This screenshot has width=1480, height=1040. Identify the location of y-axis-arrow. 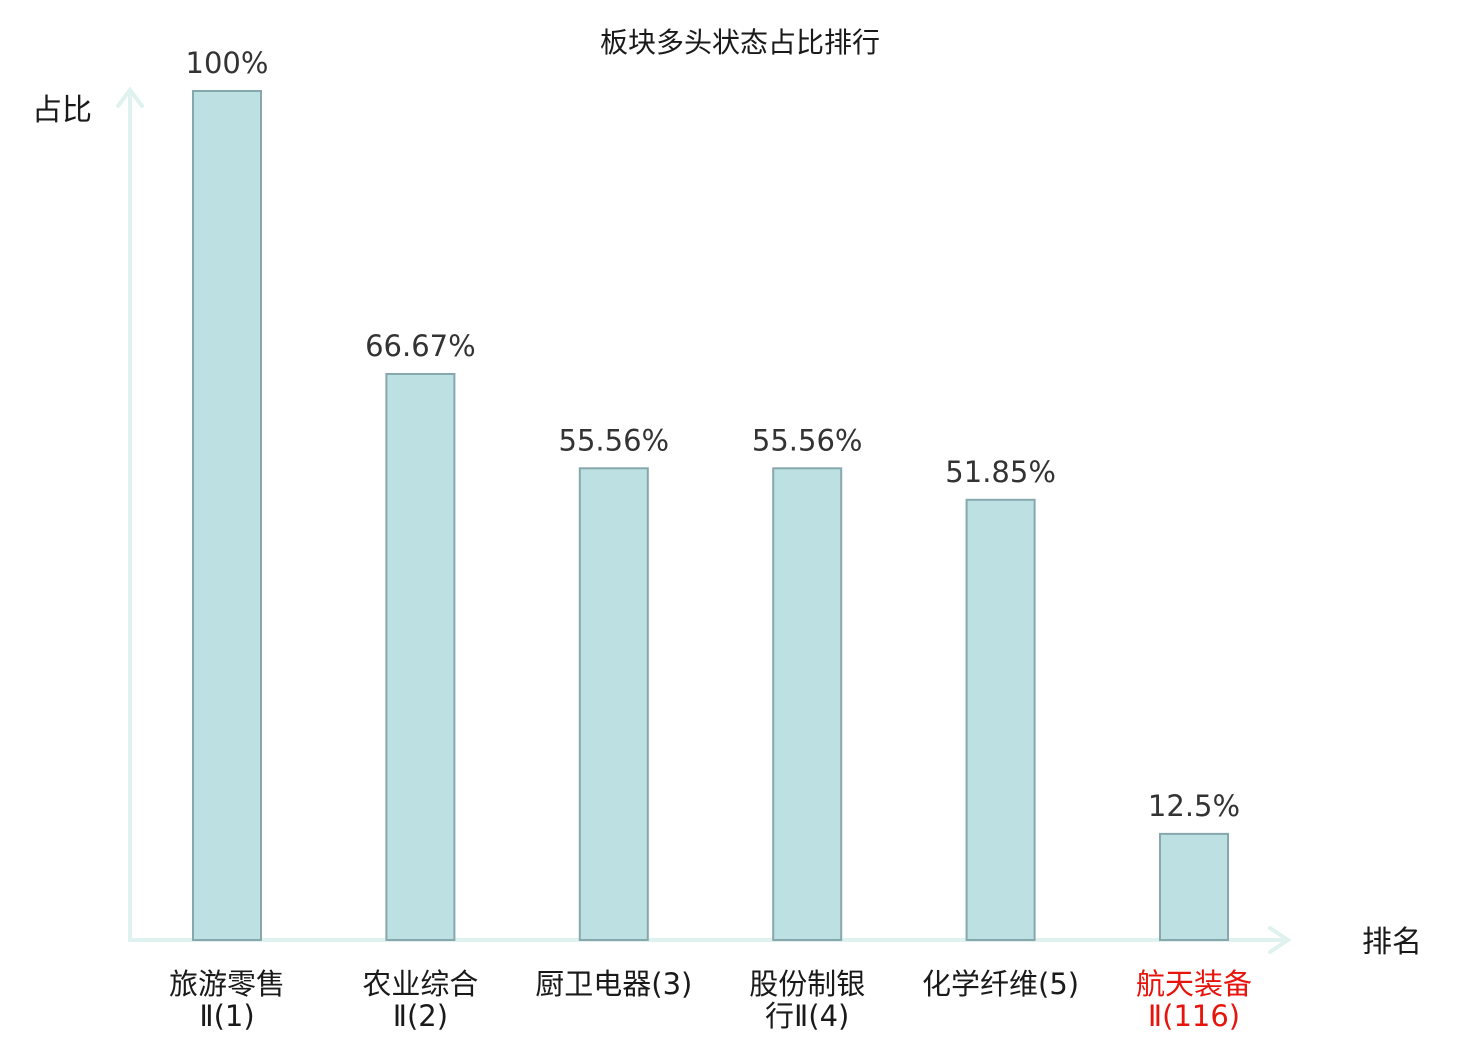
(130, 97).